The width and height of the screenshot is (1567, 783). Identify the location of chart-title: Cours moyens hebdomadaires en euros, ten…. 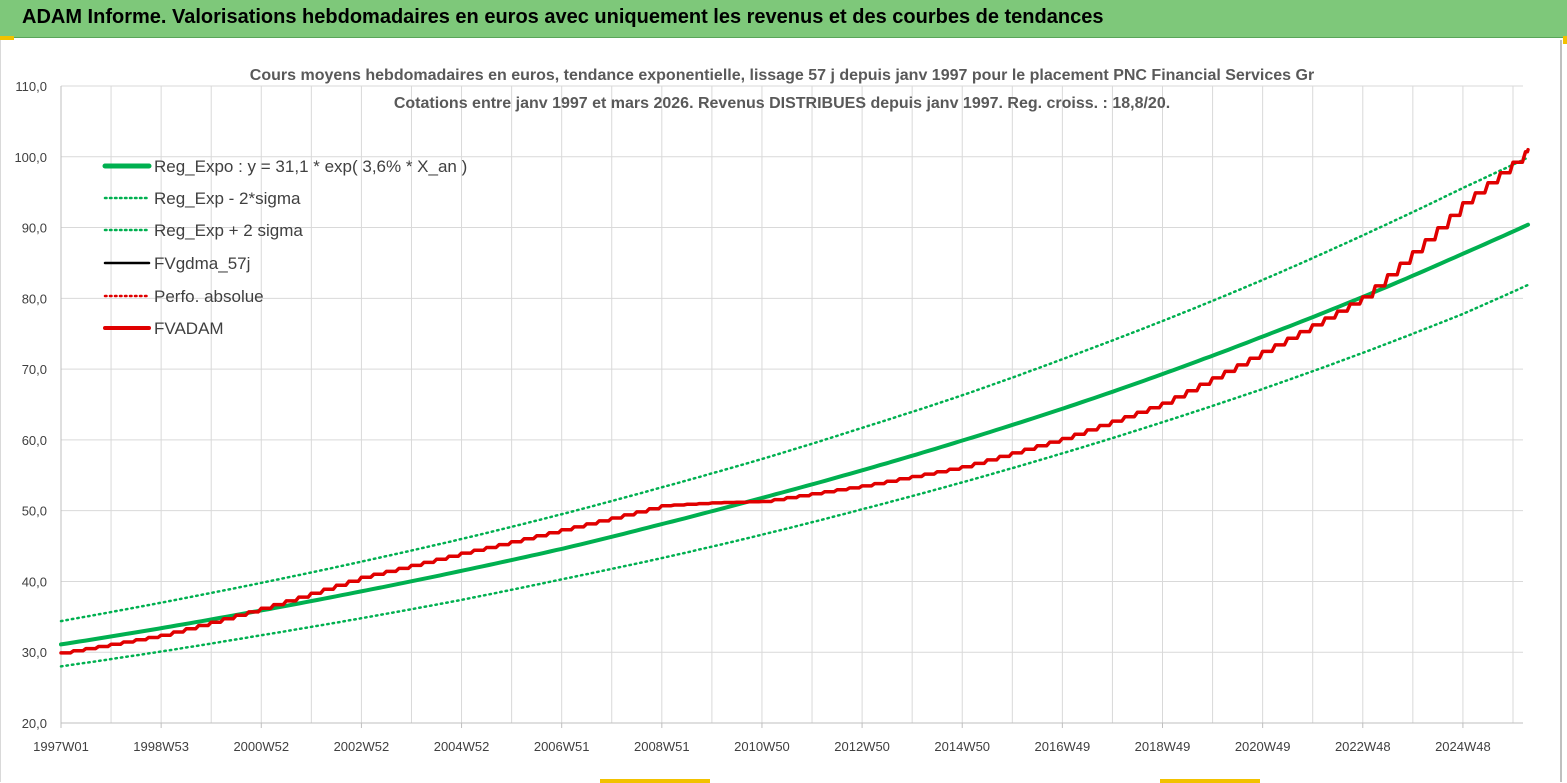
(782, 75).